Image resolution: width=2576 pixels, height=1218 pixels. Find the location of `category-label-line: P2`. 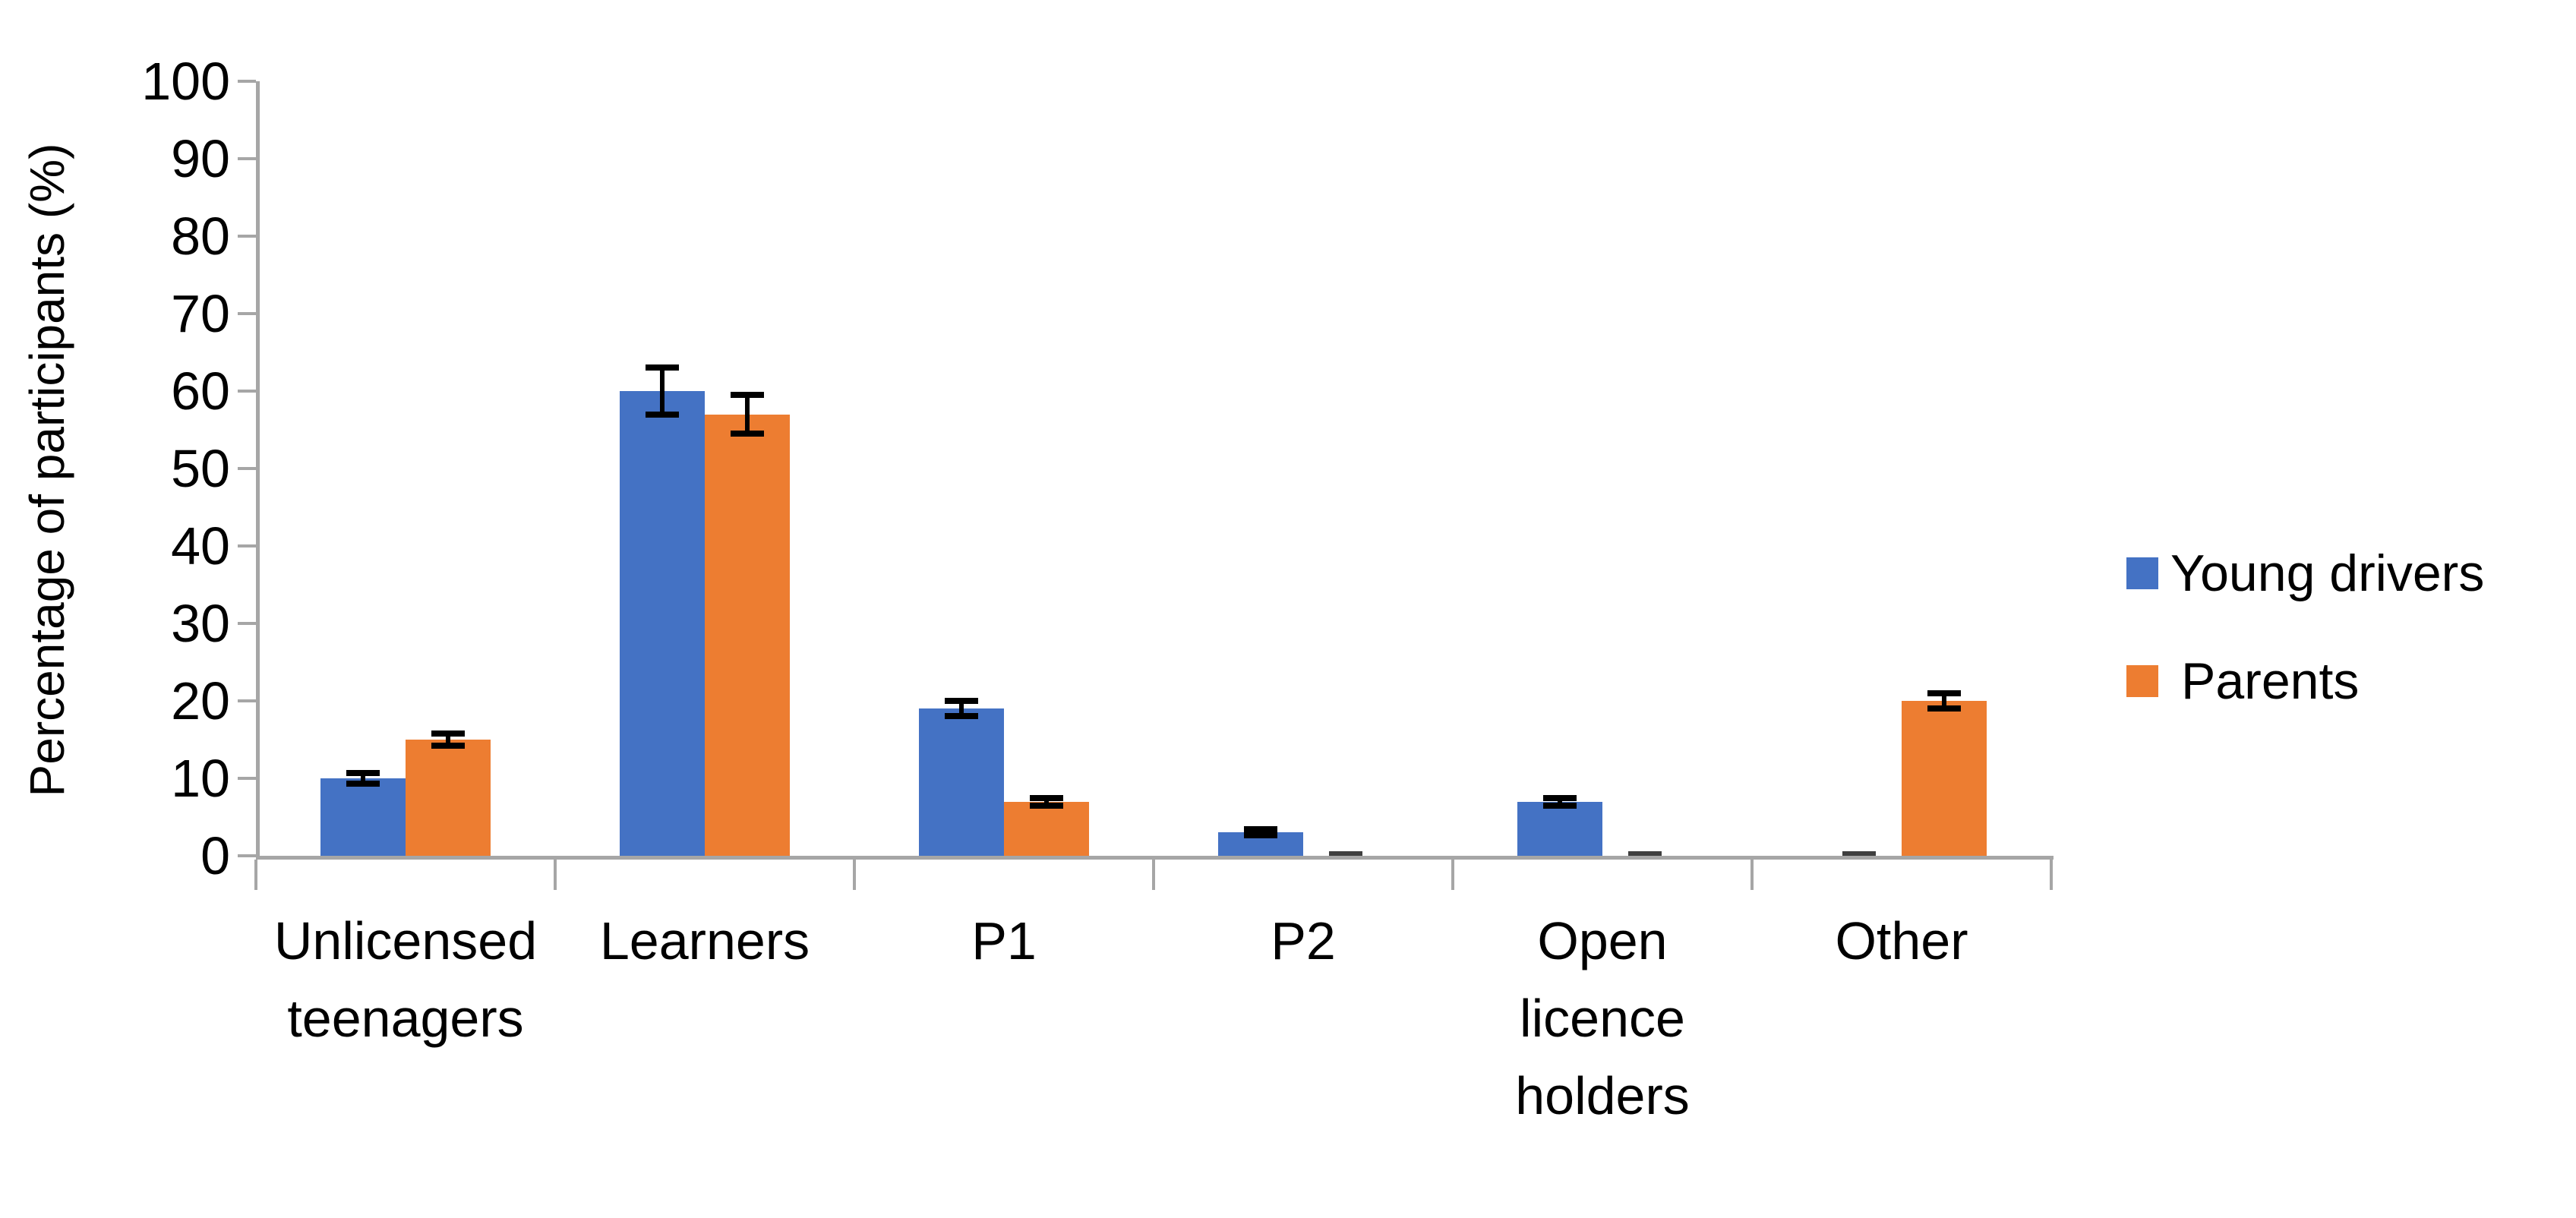

category-label-line: P2 is located at coordinates (1303, 940).